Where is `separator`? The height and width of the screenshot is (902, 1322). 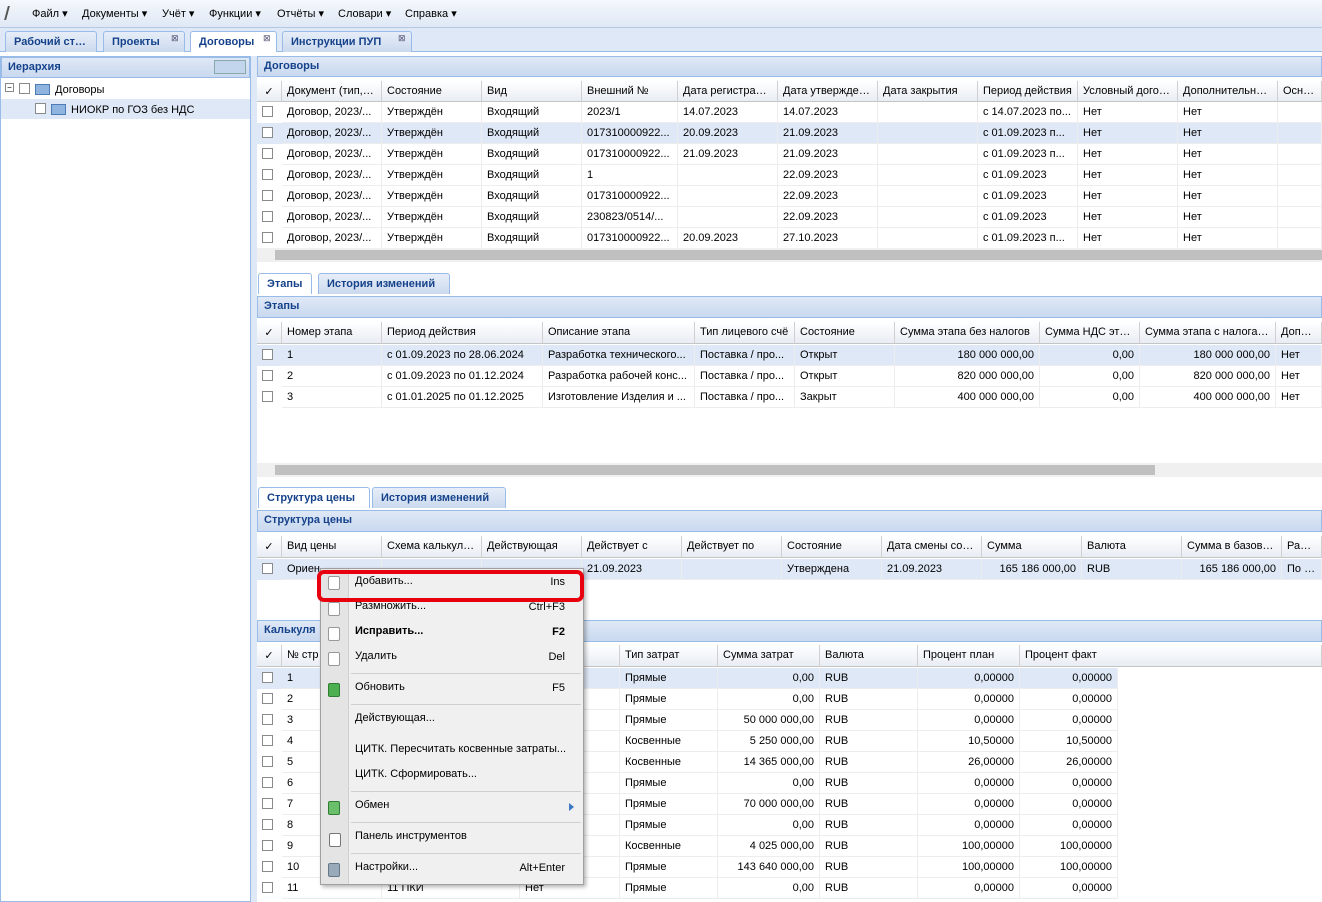
separator is located at coordinates (466, 673).